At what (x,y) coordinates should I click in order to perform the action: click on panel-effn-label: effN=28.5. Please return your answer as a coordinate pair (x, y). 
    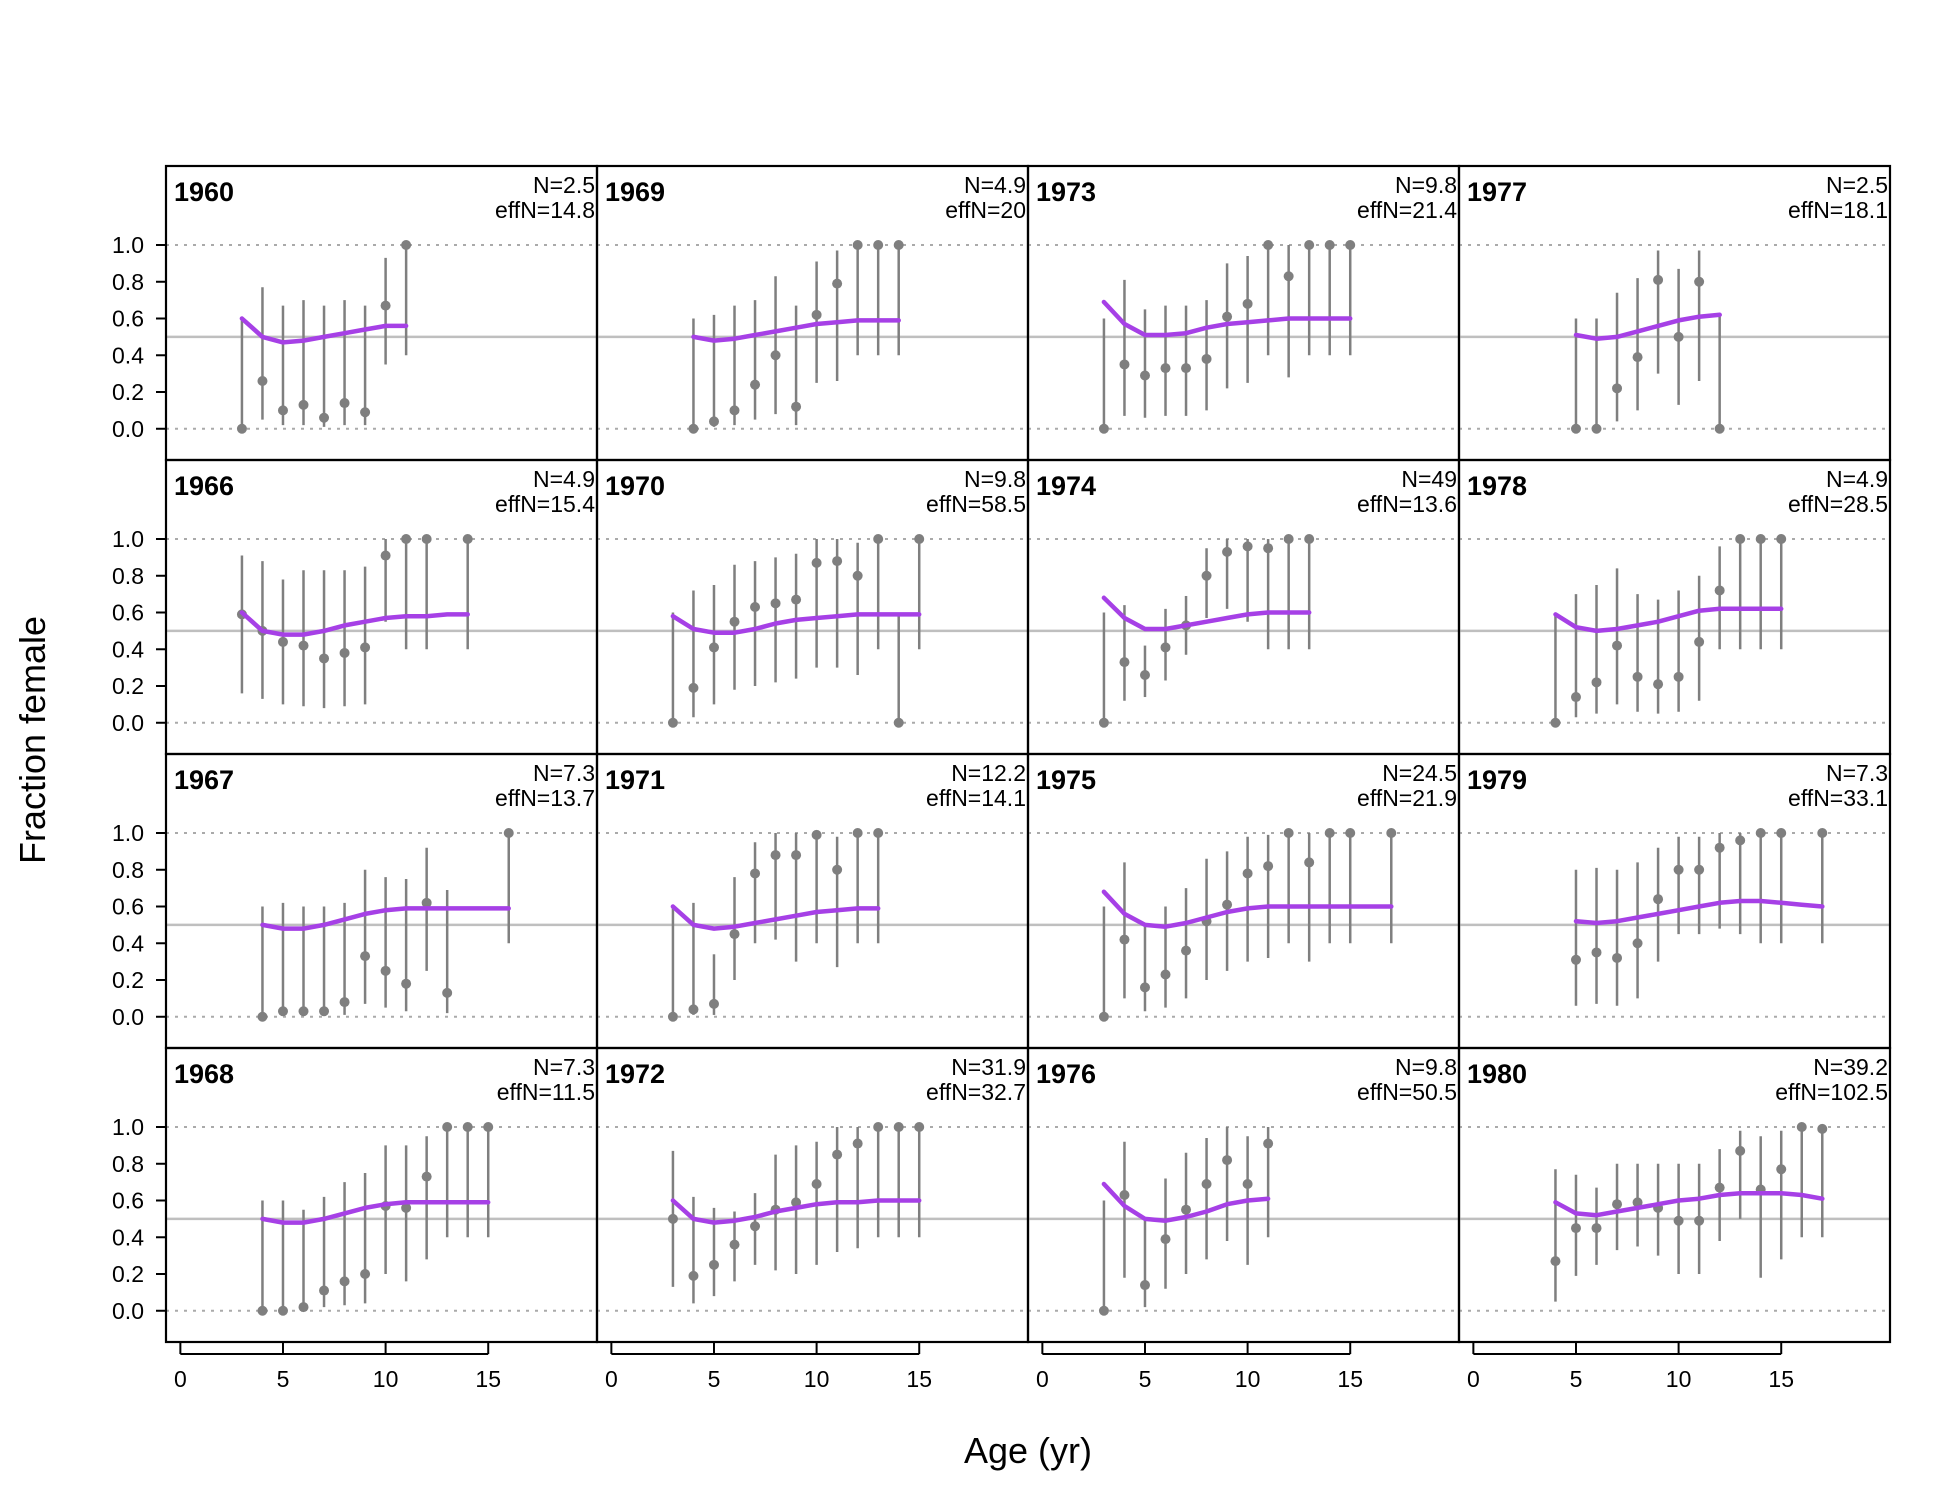
    Looking at the image, I should click on (1838, 504).